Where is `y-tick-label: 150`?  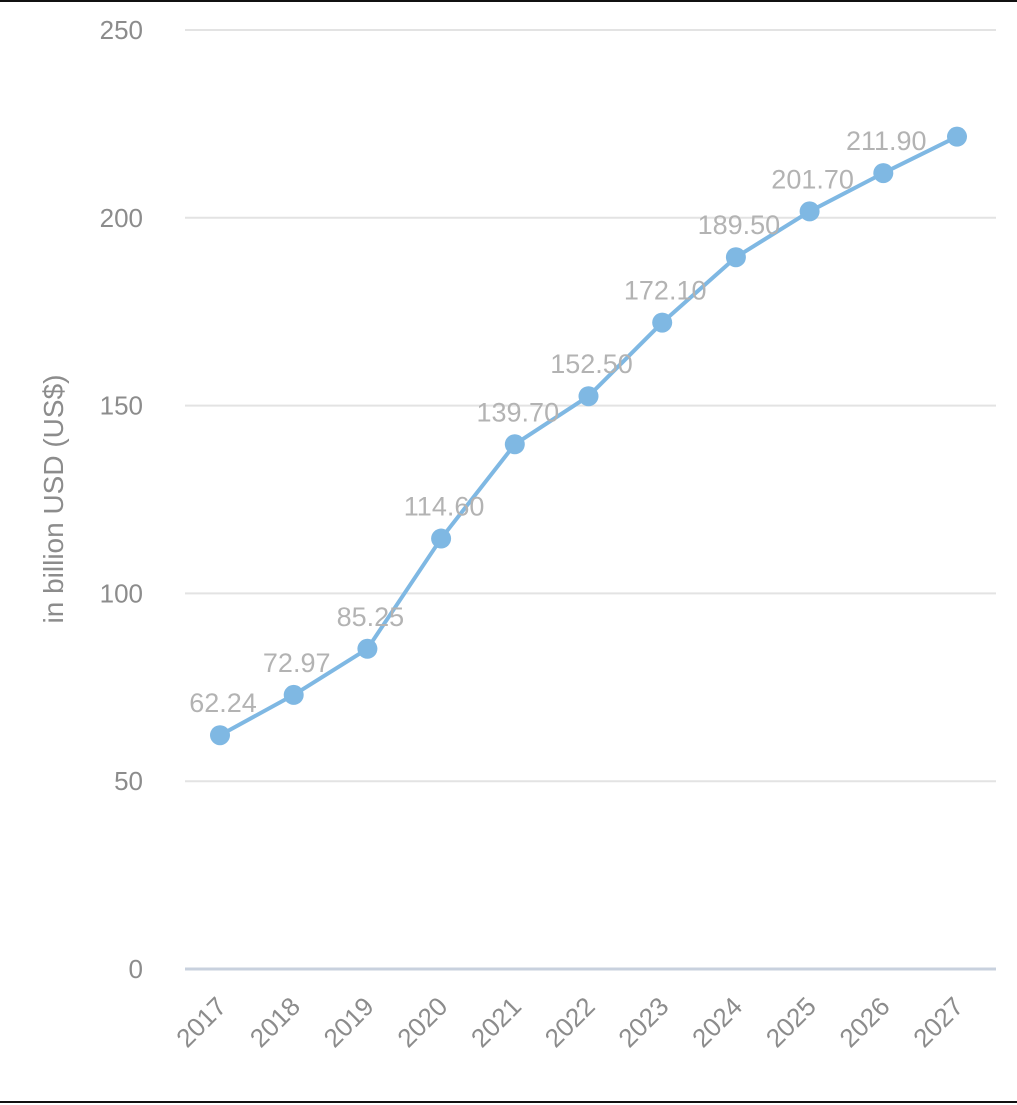 y-tick-label: 150 is located at coordinates (121, 406).